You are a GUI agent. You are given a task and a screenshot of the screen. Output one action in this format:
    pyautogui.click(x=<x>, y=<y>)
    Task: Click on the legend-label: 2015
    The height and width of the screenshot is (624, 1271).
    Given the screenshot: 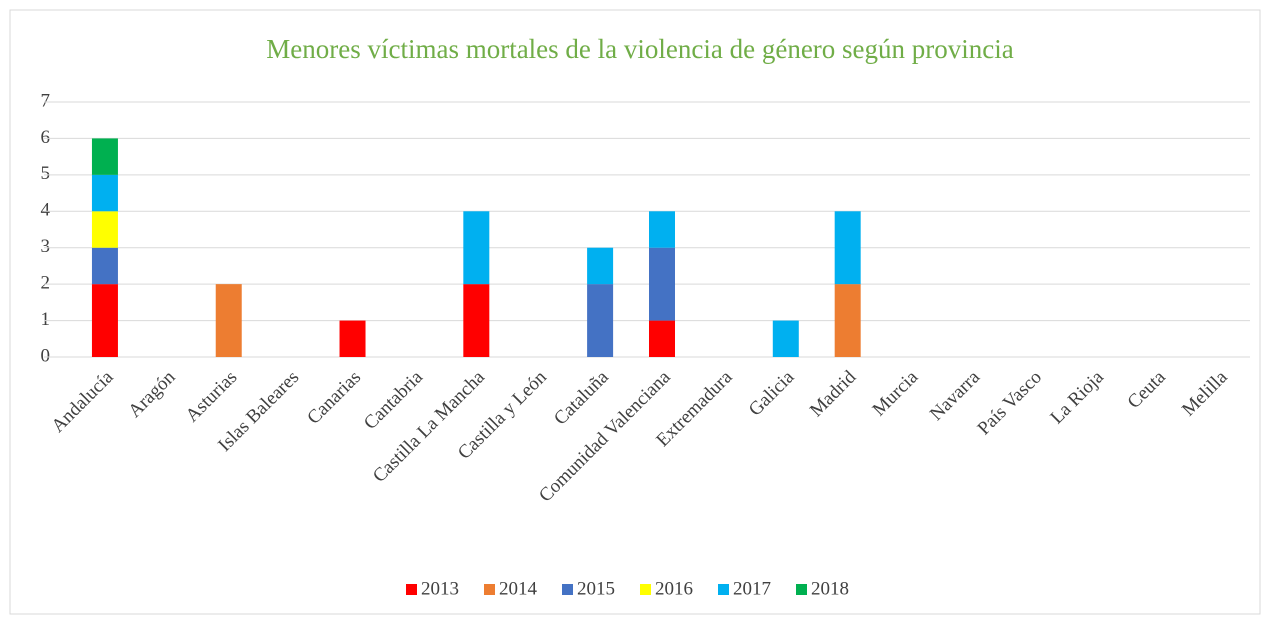 What is the action you would take?
    pyautogui.click(x=596, y=588)
    